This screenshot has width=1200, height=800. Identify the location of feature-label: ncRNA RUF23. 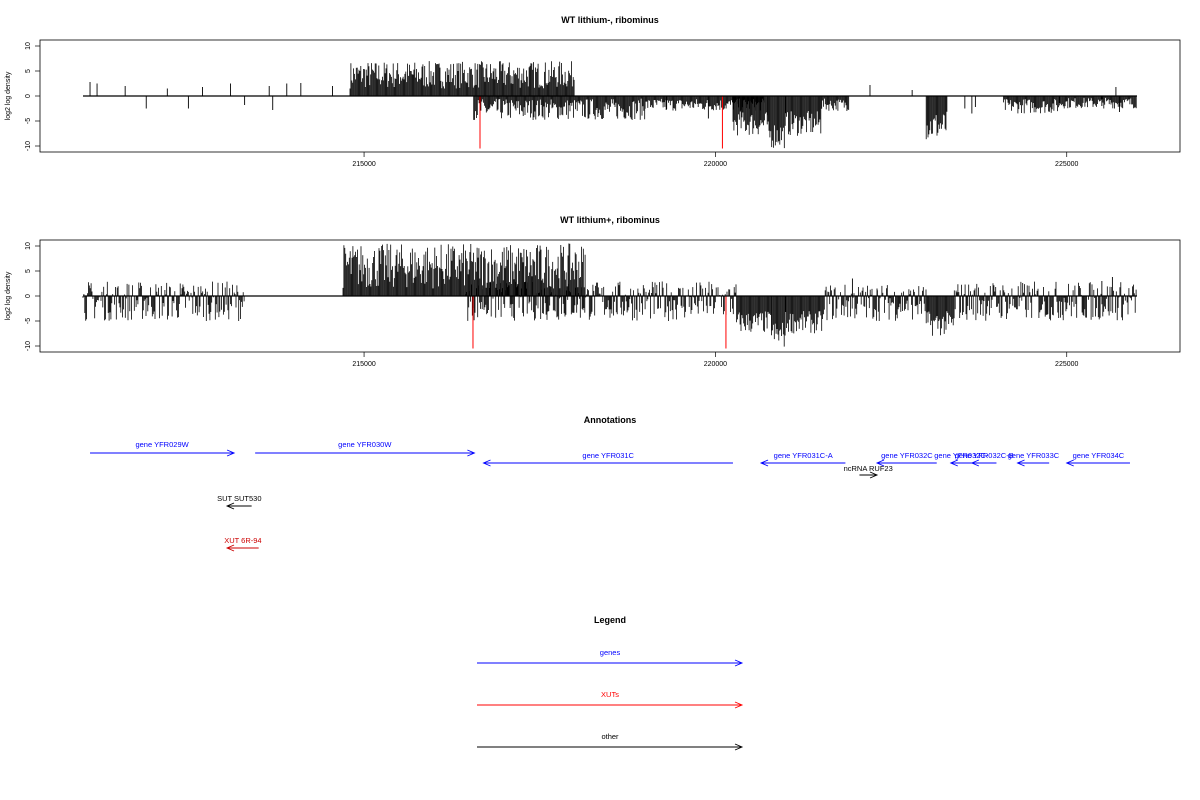
(868, 468).